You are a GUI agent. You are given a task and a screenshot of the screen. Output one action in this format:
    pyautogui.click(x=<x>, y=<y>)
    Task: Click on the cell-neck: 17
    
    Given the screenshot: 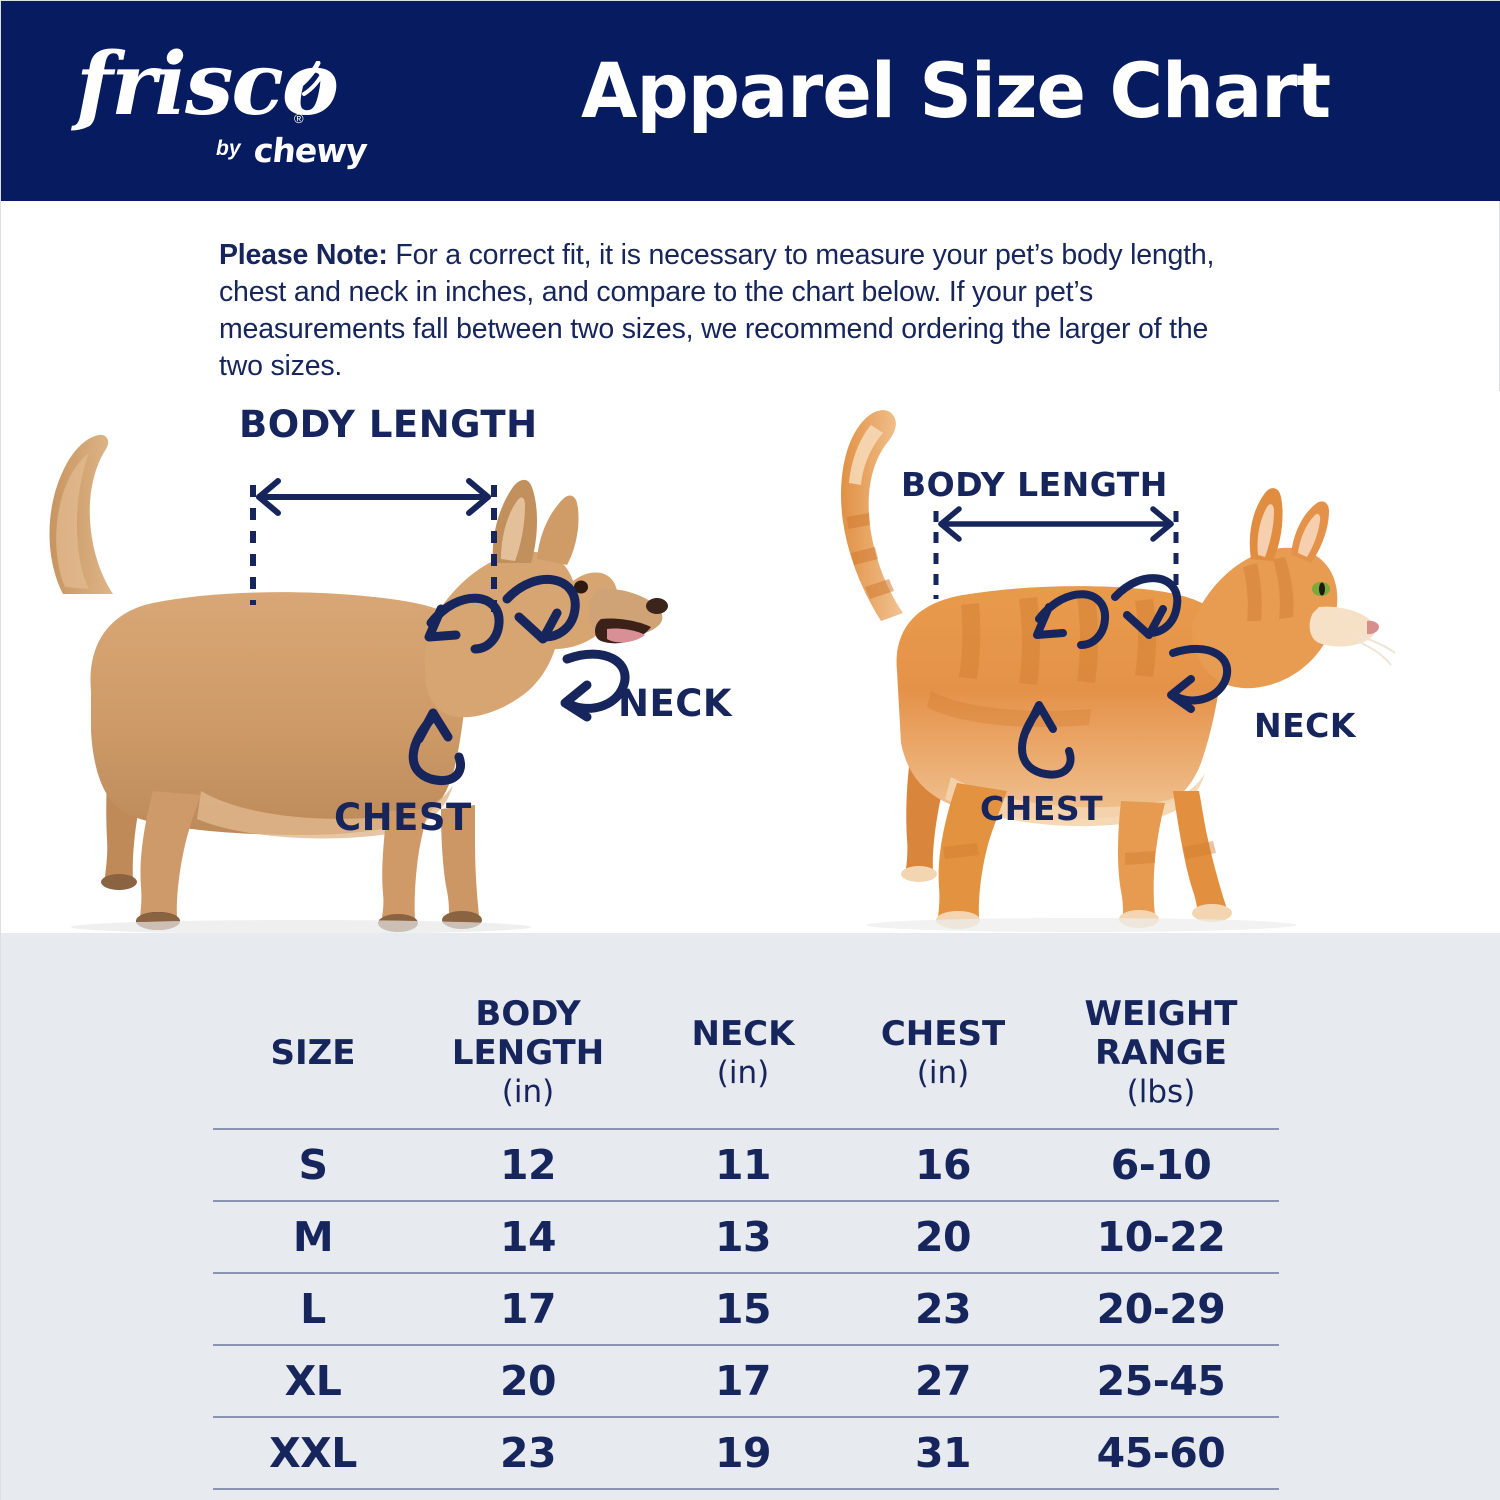 What is the action you would take?
    pyautogui.click(x=743, y=1381)
    